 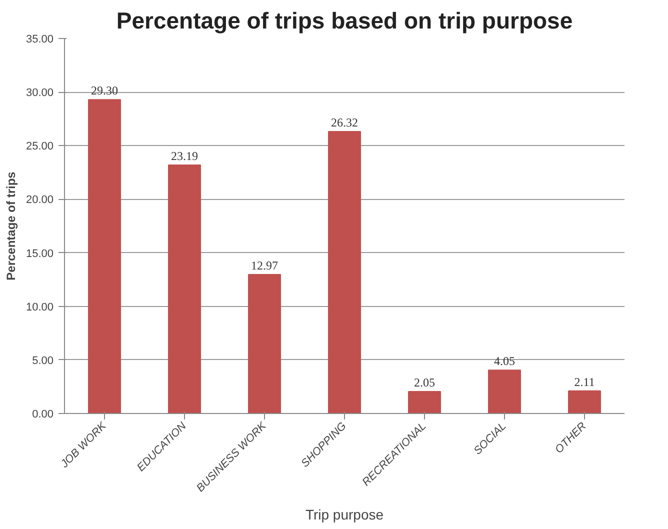 I want to click on y-tick-label: 30.00, so click(x=40, y=93).